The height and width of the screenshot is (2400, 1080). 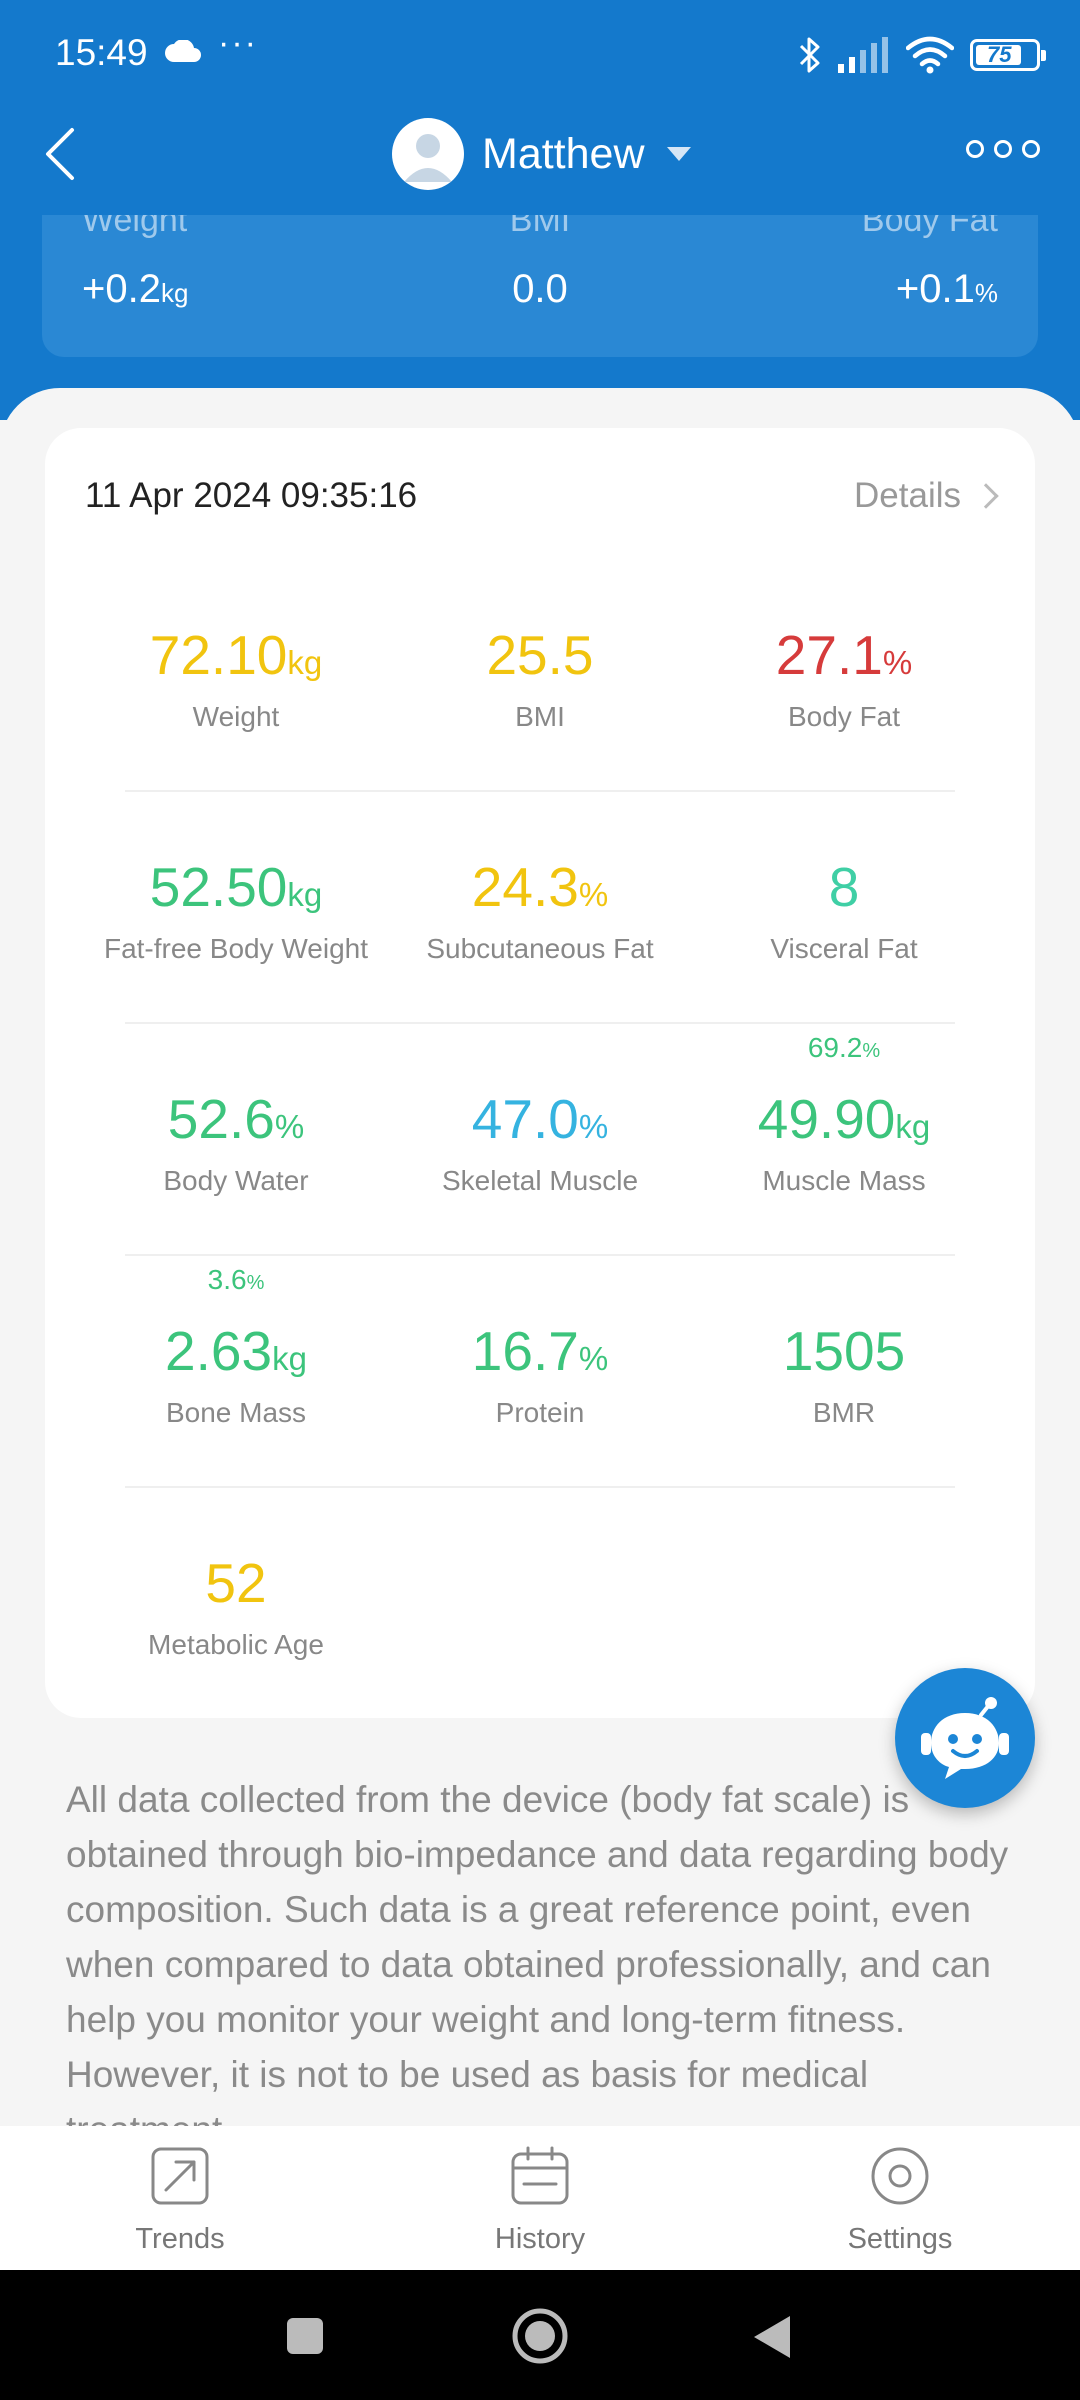 I want to click on tab-history: History, so click(x=540, y=2201).